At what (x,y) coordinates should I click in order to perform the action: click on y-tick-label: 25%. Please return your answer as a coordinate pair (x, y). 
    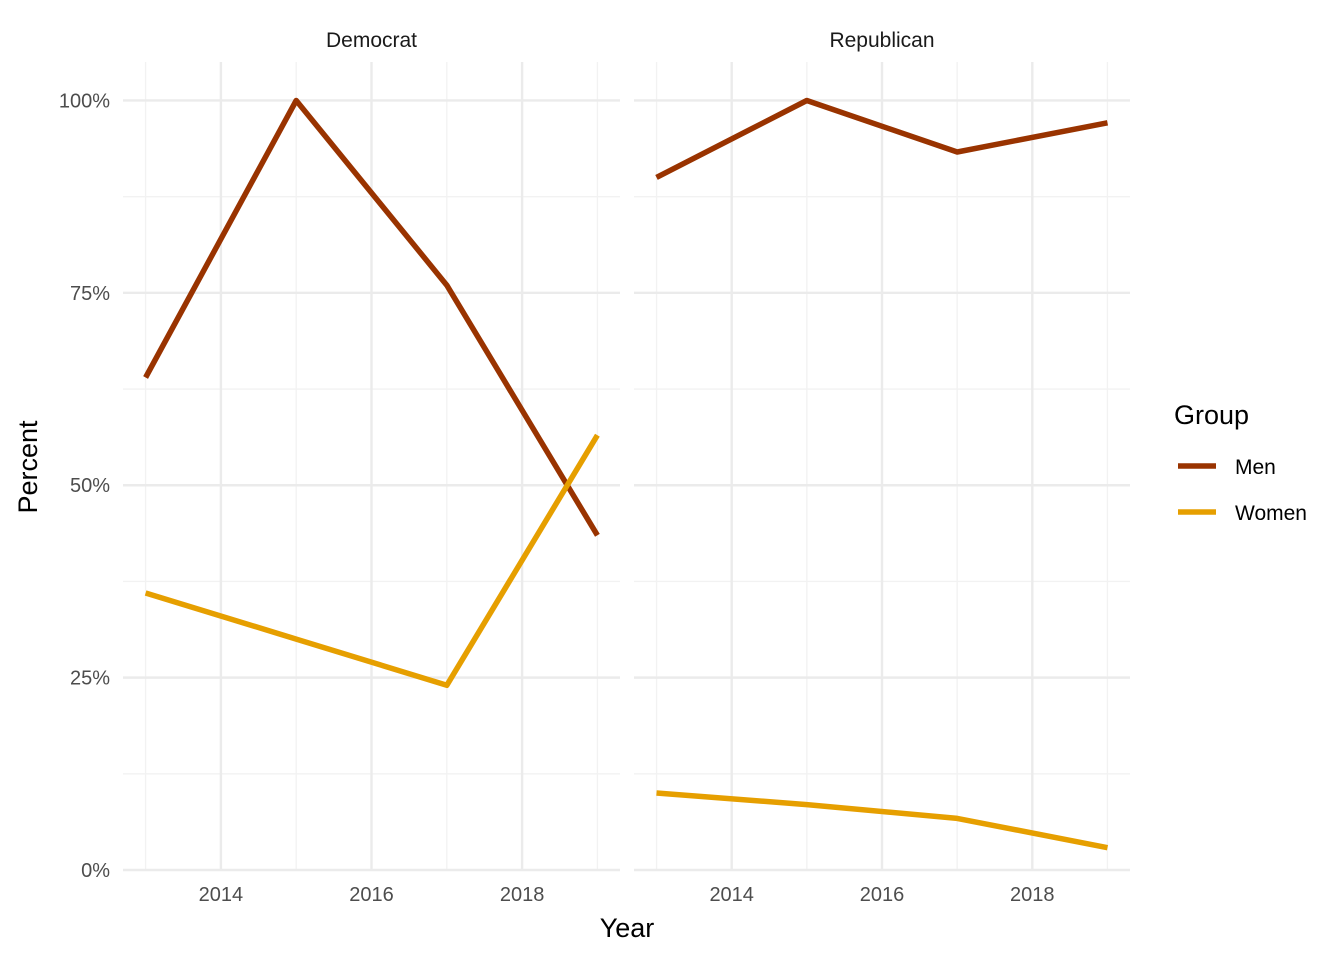
    Looking at the image, I should click on (90, 679).